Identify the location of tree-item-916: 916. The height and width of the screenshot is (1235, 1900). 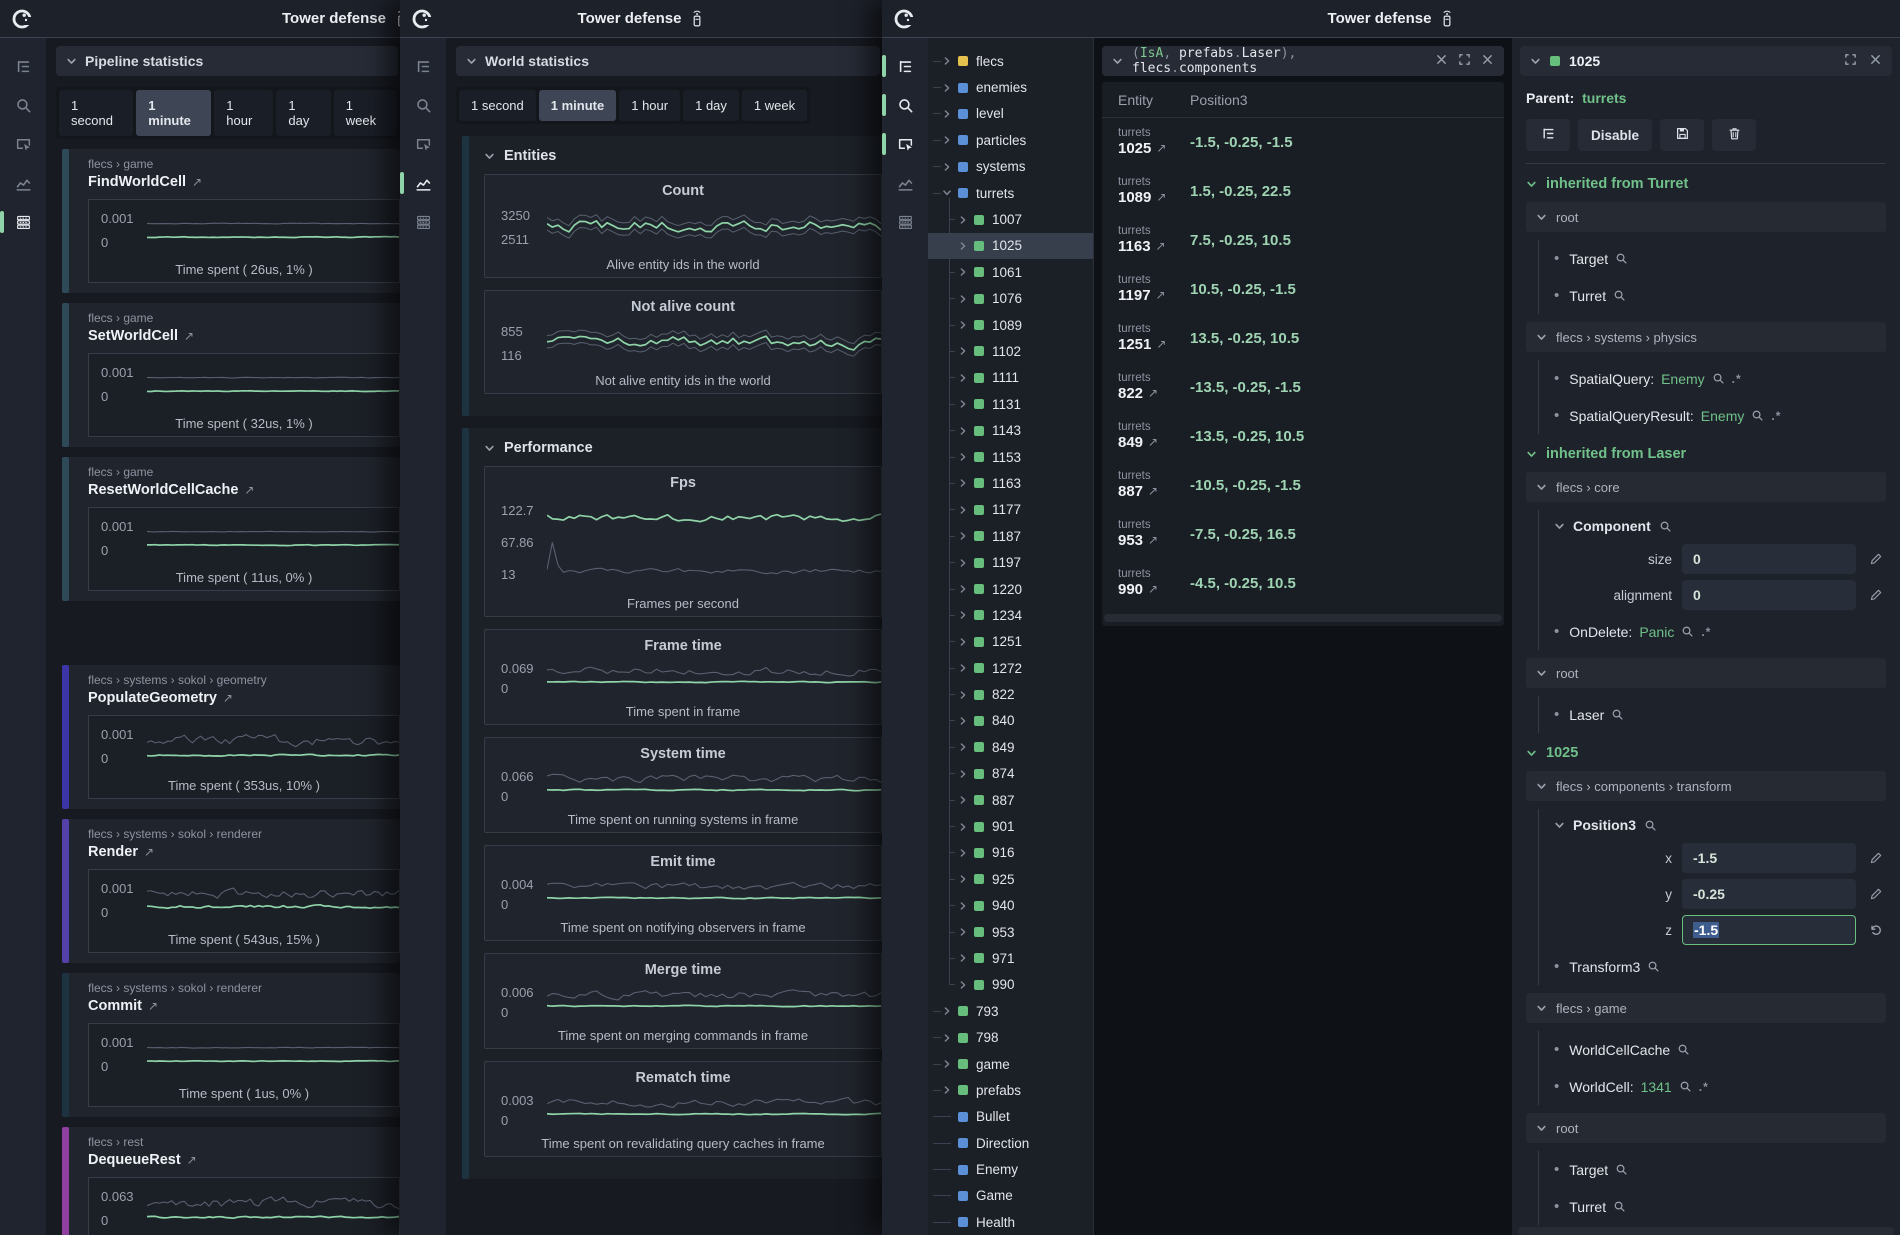
(1010, 853).